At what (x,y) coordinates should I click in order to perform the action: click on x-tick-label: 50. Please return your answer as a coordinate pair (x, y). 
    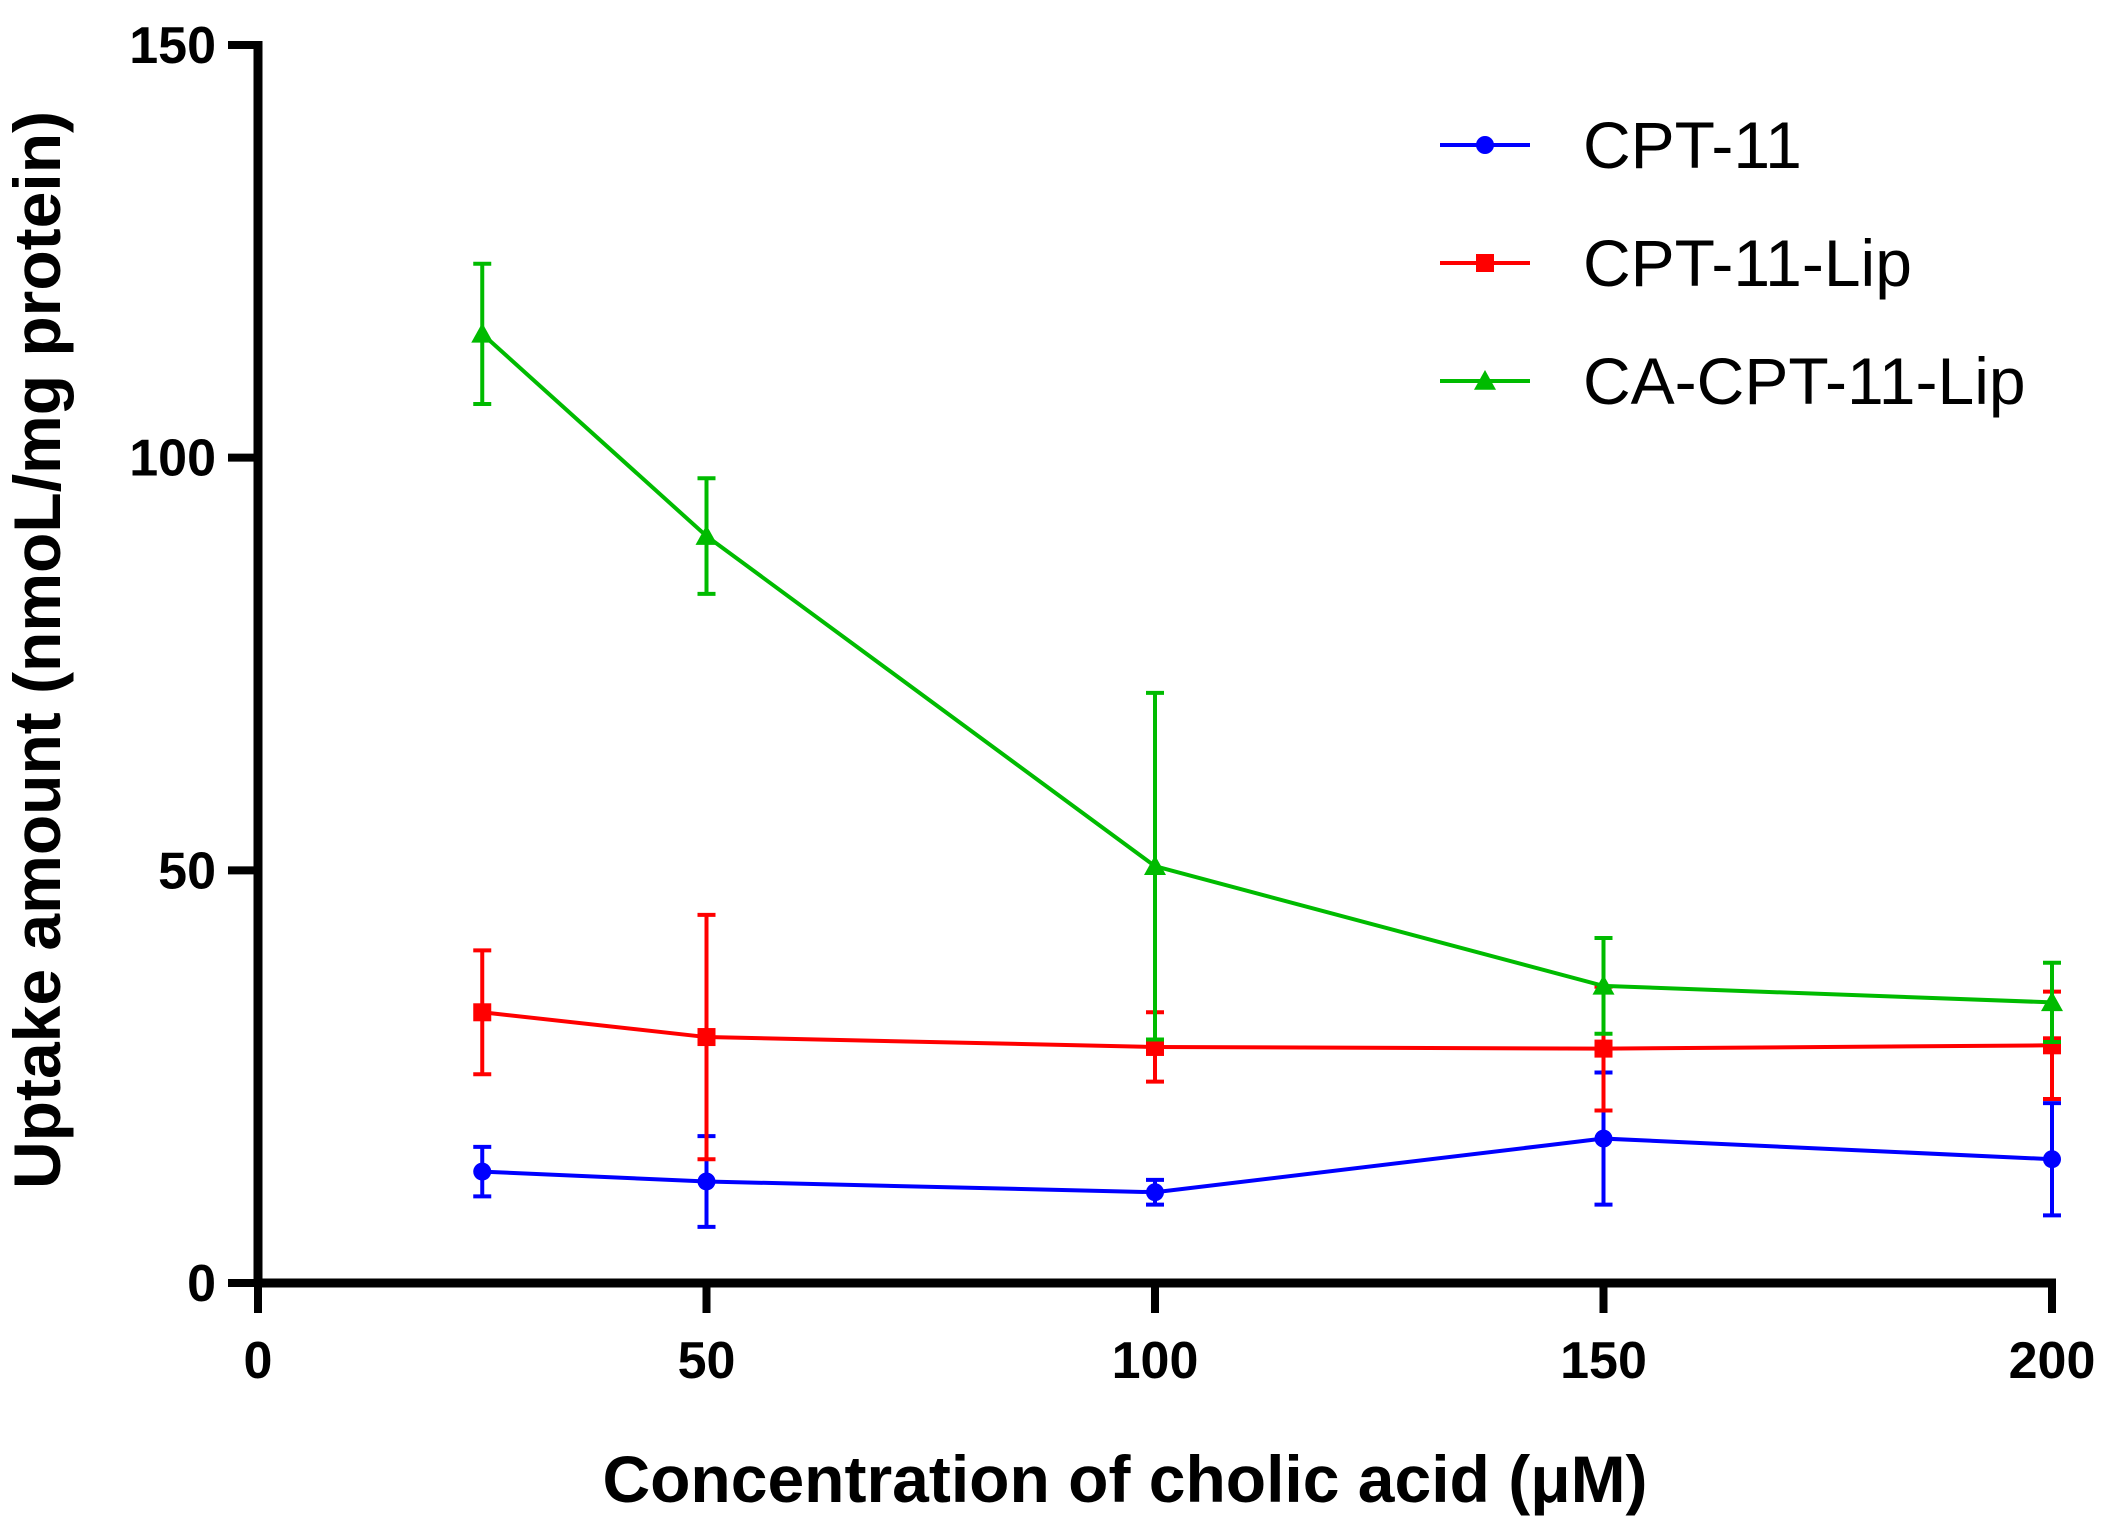
    Looking at the image, I should click on (707, 1361).